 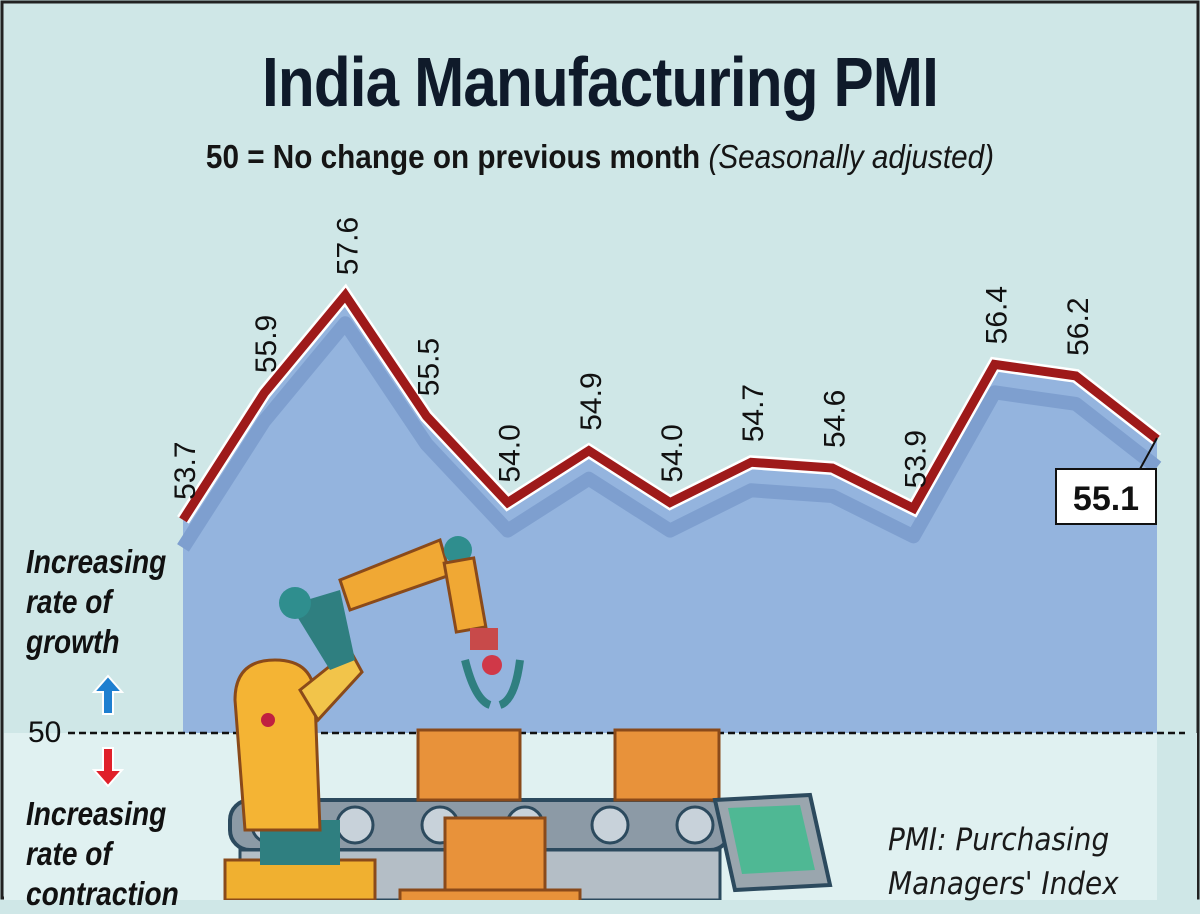 What do you see at coordinates (300, 879) in the screenshot?
I see `robot-base` at bounding box center [300, 879].